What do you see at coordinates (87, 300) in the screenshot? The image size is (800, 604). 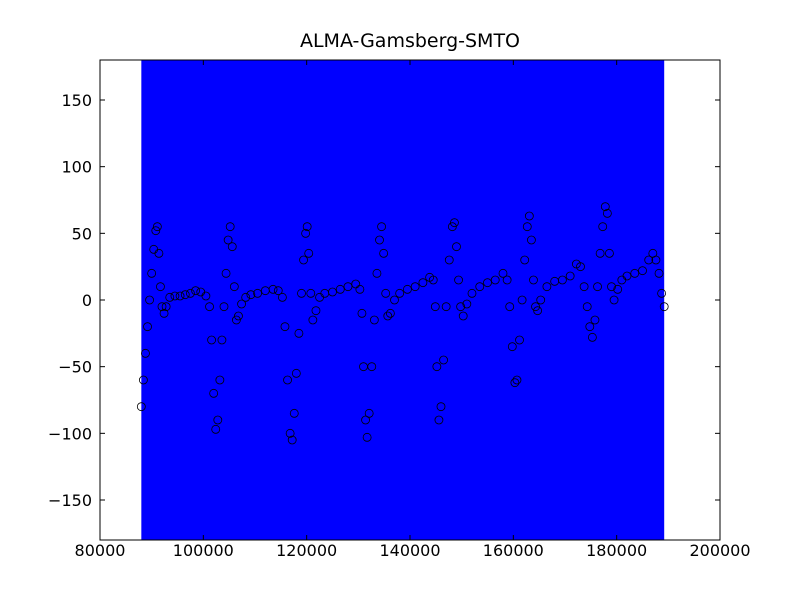 I see `y-tick-label: 0` at bounding box center [87, 300].